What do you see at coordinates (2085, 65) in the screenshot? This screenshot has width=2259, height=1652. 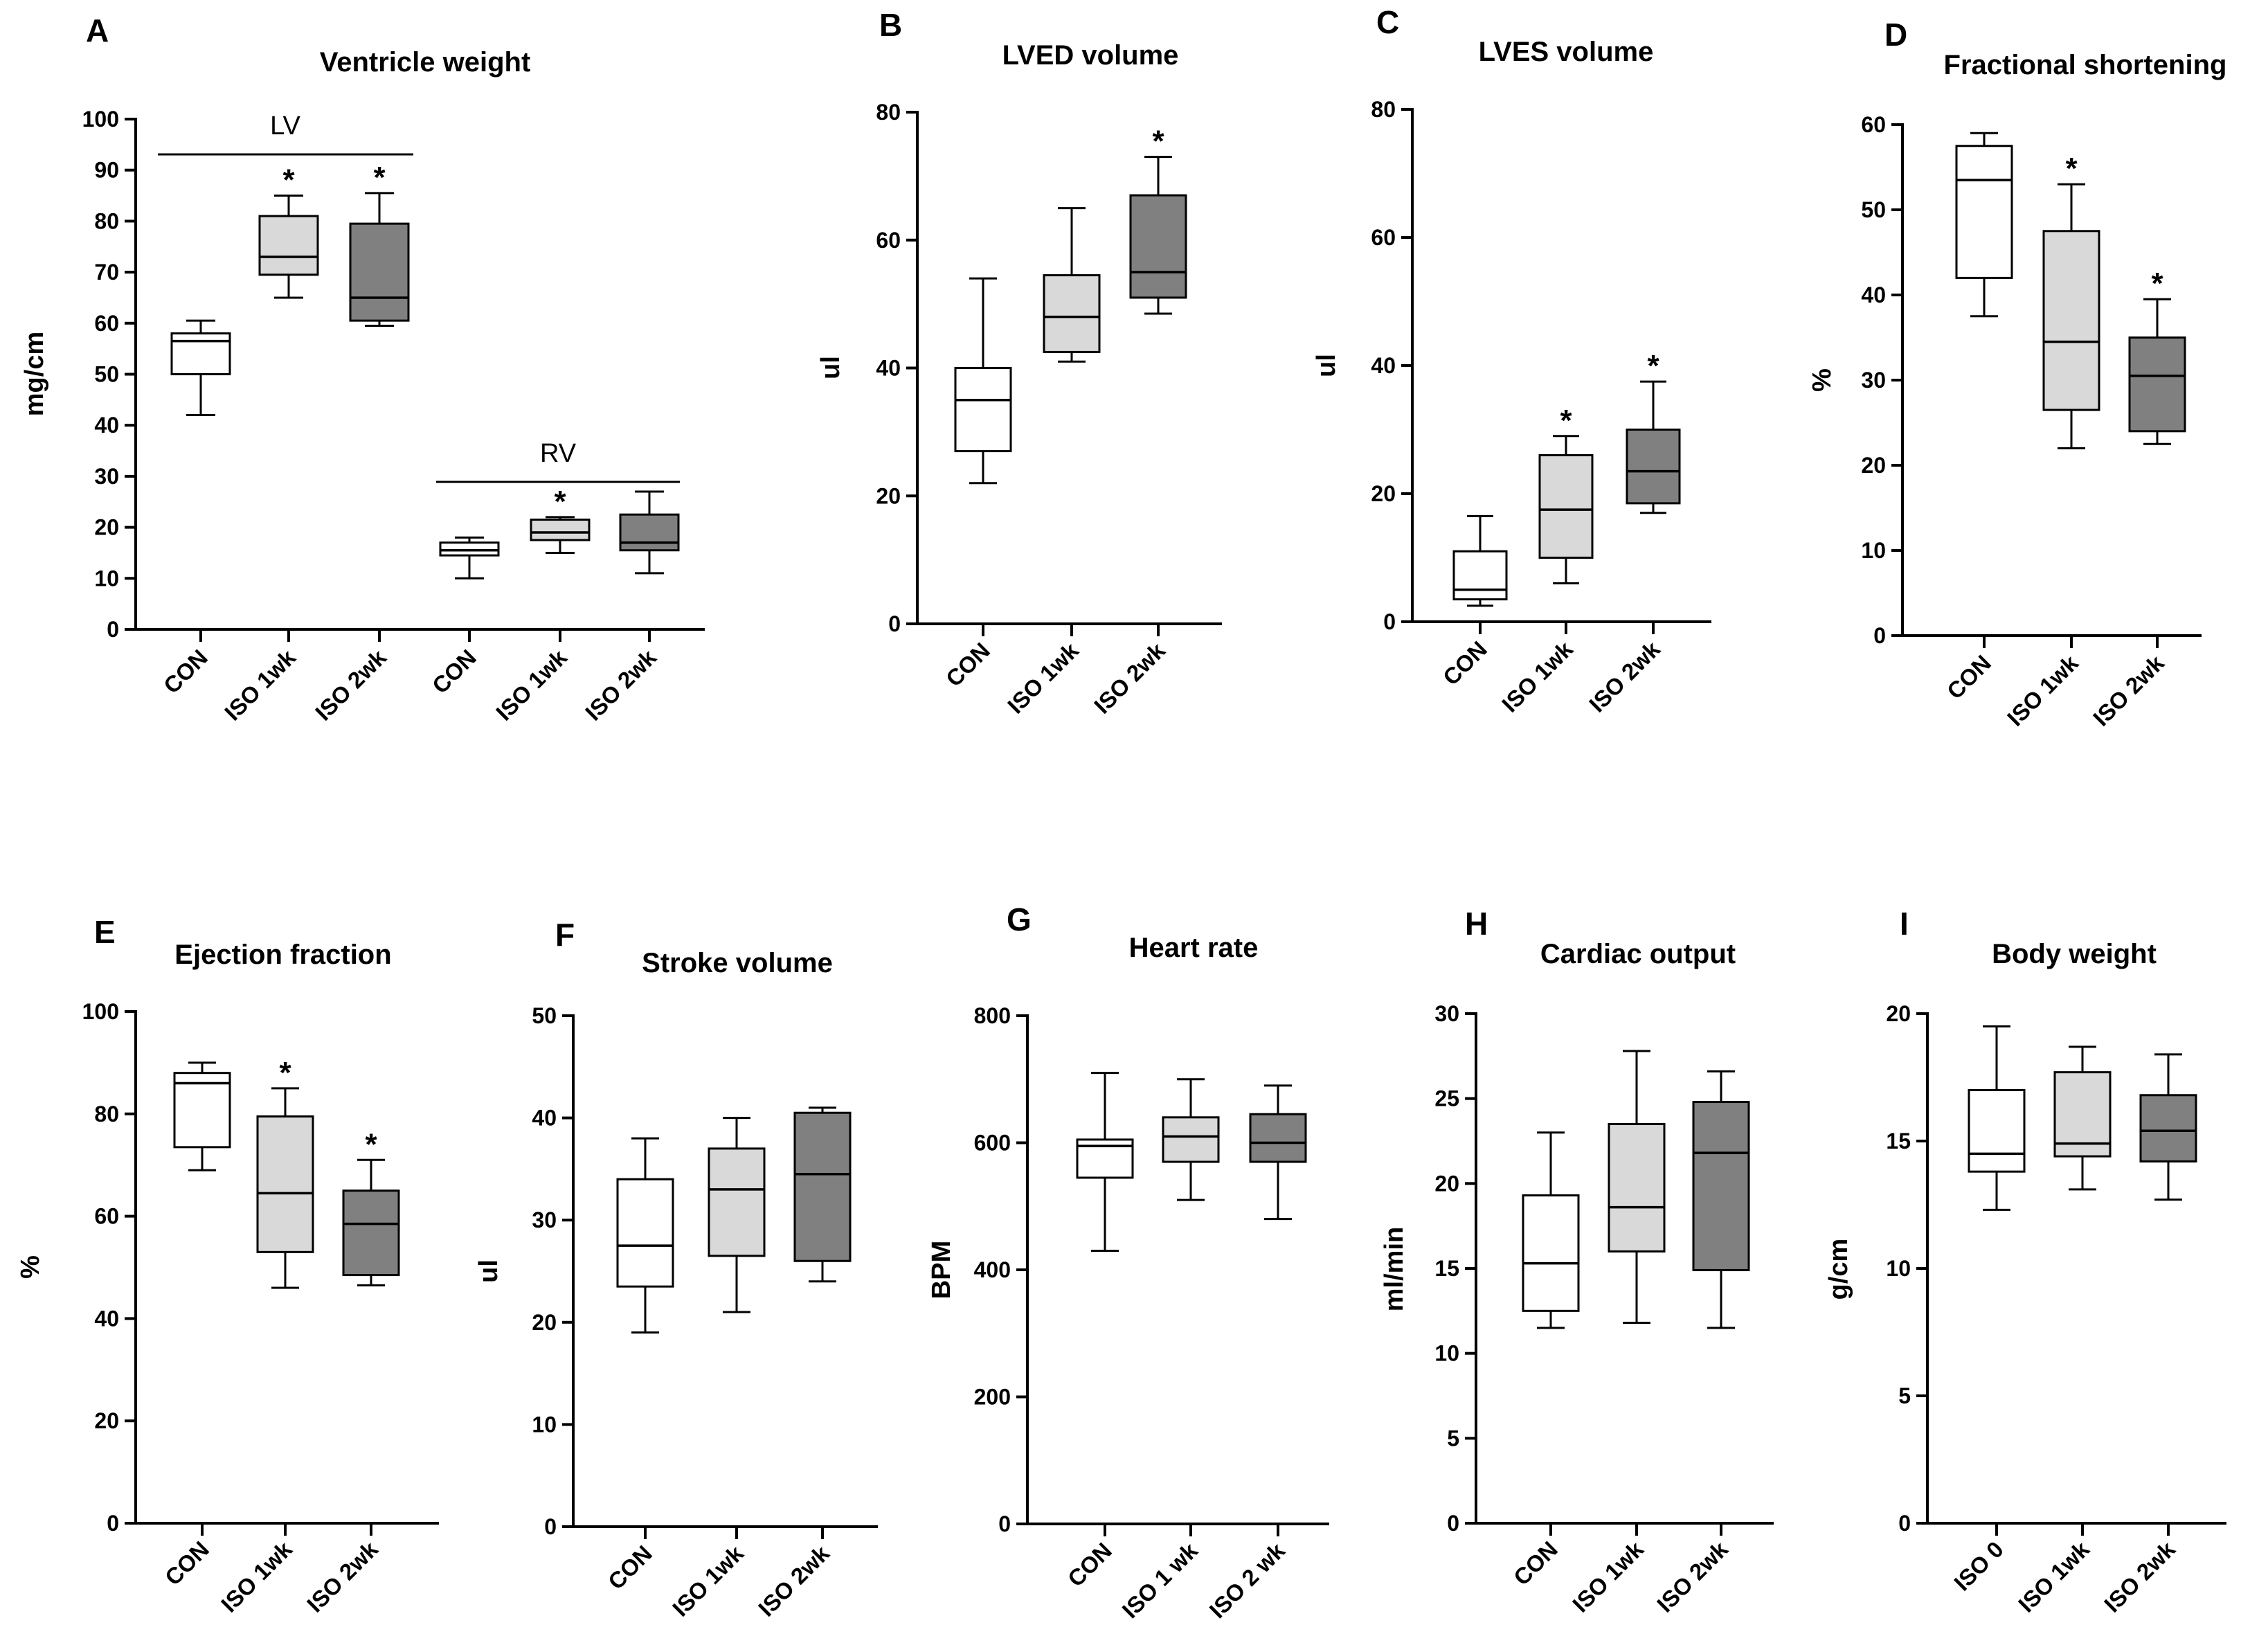 I see `panel-d-title: Fractional shortening` at bounding box center [2085, 65].